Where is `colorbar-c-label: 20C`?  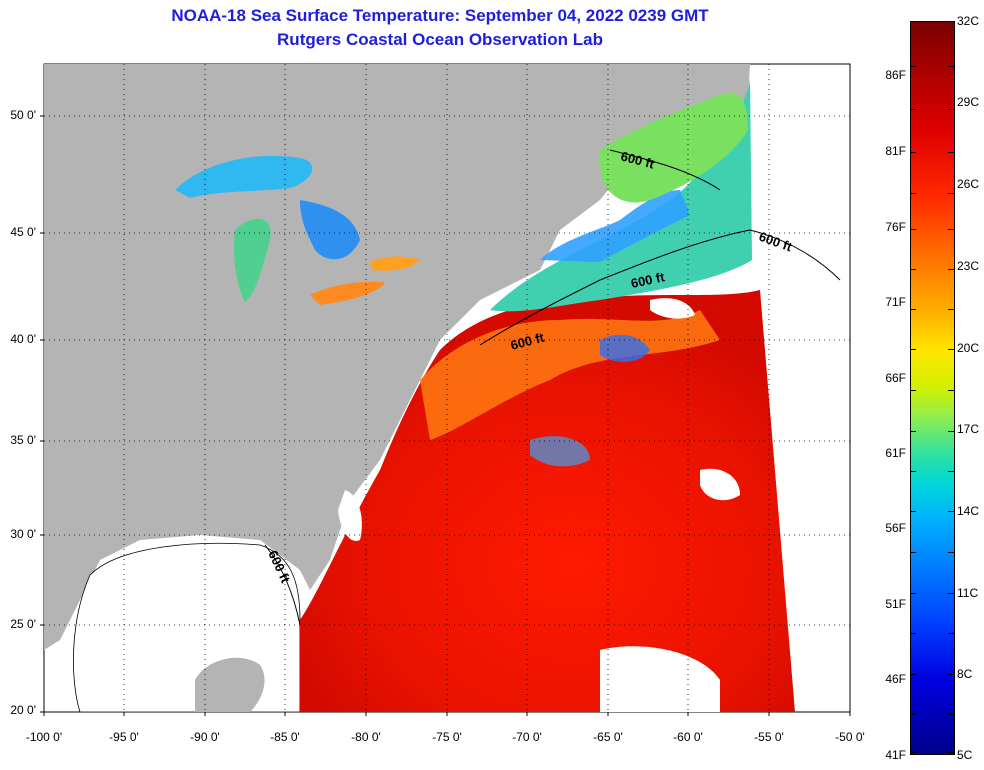 colorbar-c-label: 20C is located at coordinates (968, 348).